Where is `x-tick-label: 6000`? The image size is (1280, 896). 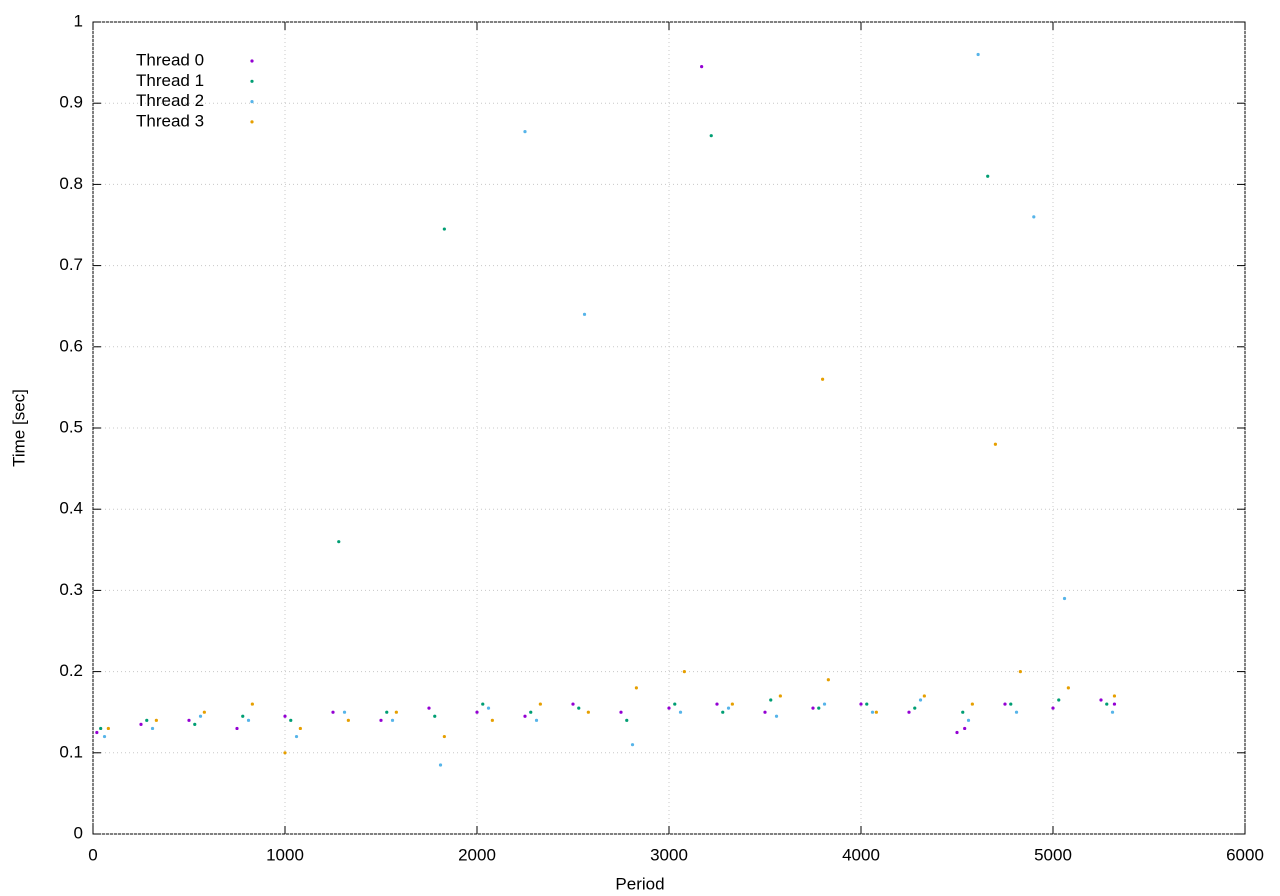
x-tick-label: 6000 is located at coordinates (1245, 854).